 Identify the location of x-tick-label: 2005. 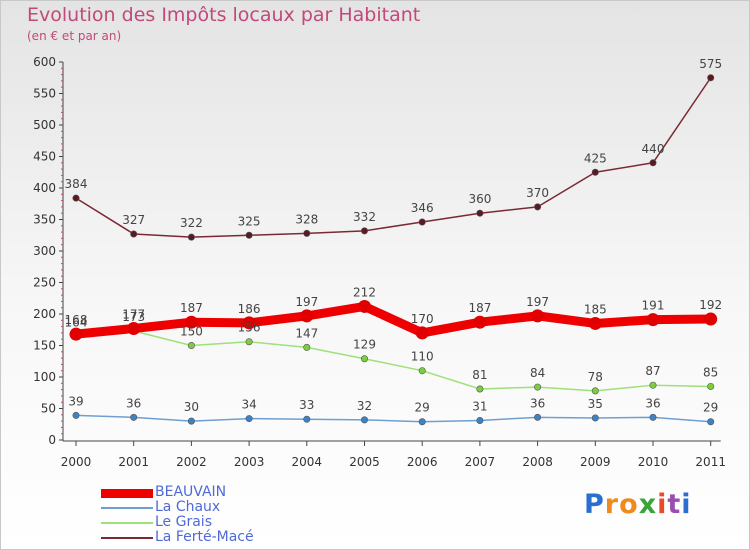
(364, 462).